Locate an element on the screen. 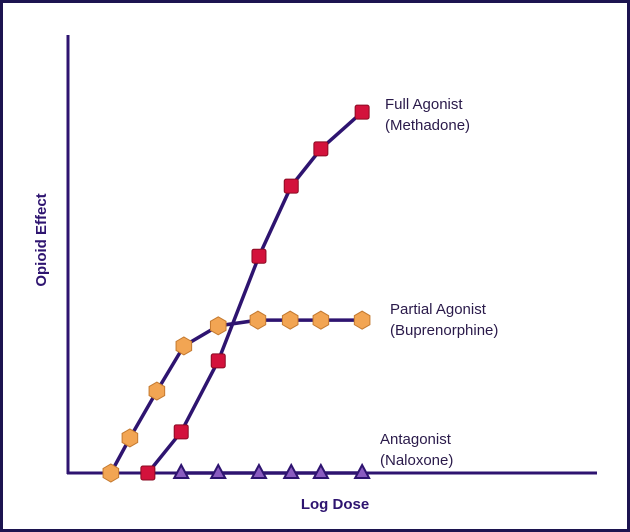 This screenshot has height=532, width=630. y-axis-label: Opioid Effect is located at coordinates (41, 239).